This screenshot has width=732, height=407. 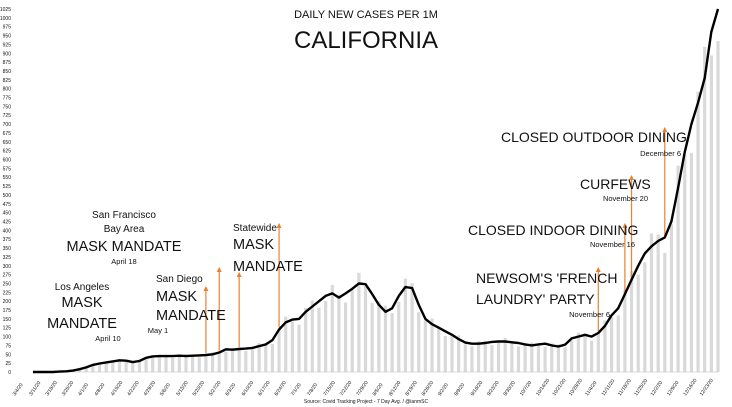 What do you see at coordinates (553, 235) in the screenshot?
I see `annotation: CLOSED INDOOR DINING November 16` at bounding box center [553, 235].